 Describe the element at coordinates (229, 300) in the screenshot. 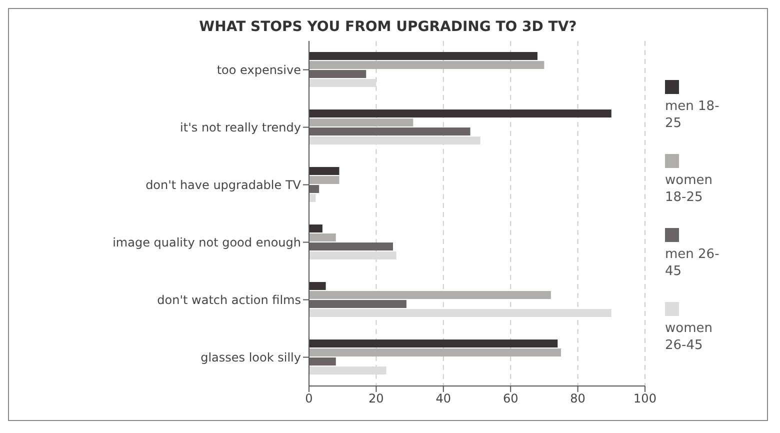

I see `y-tick-label: don't watch action films` at that location.